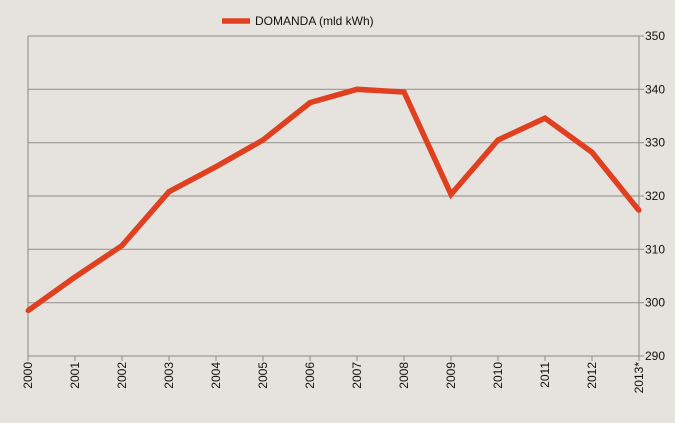  What do you see at coordinates (655, 303) in the screenshot?
I see `y-tick-label: 300` at bounding box center [655, 303].